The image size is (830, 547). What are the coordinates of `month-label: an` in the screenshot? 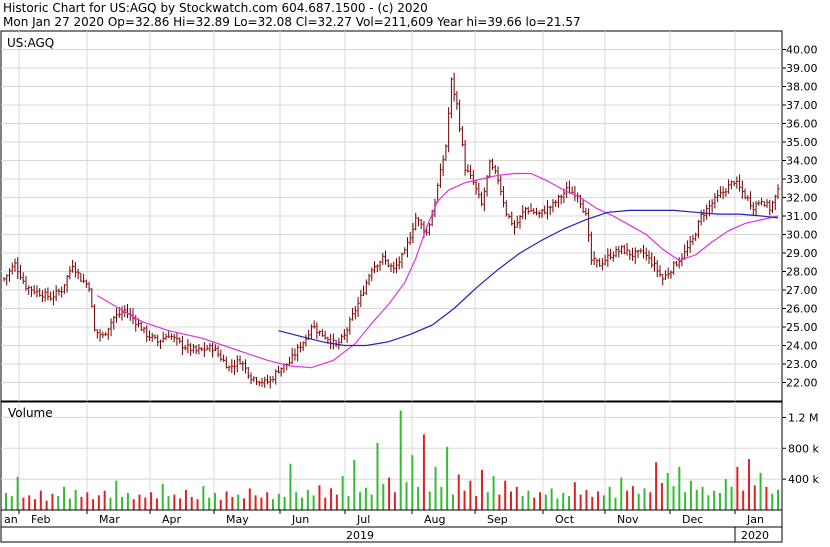 It's located at (11, 519).